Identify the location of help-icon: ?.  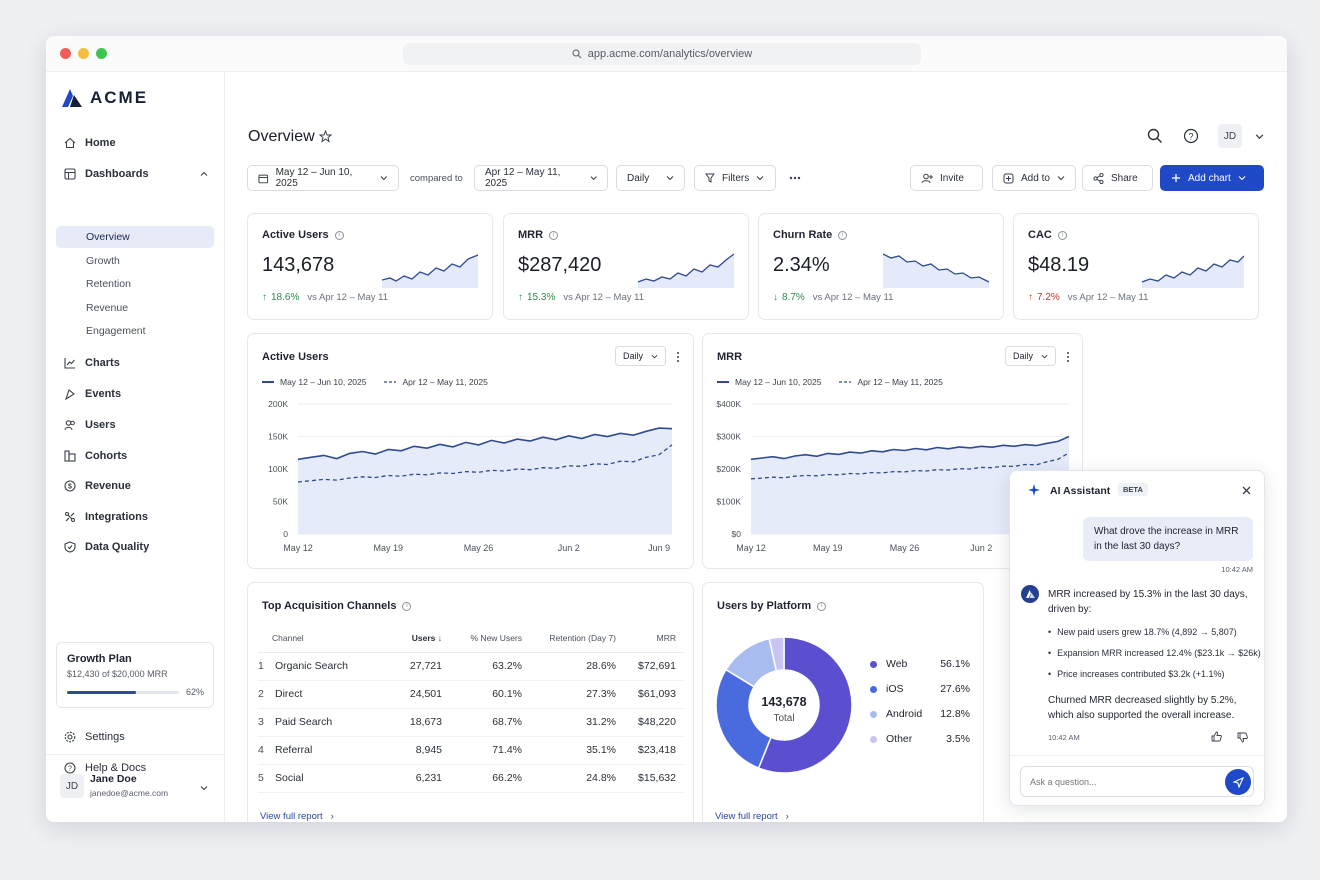
(1191, 136).